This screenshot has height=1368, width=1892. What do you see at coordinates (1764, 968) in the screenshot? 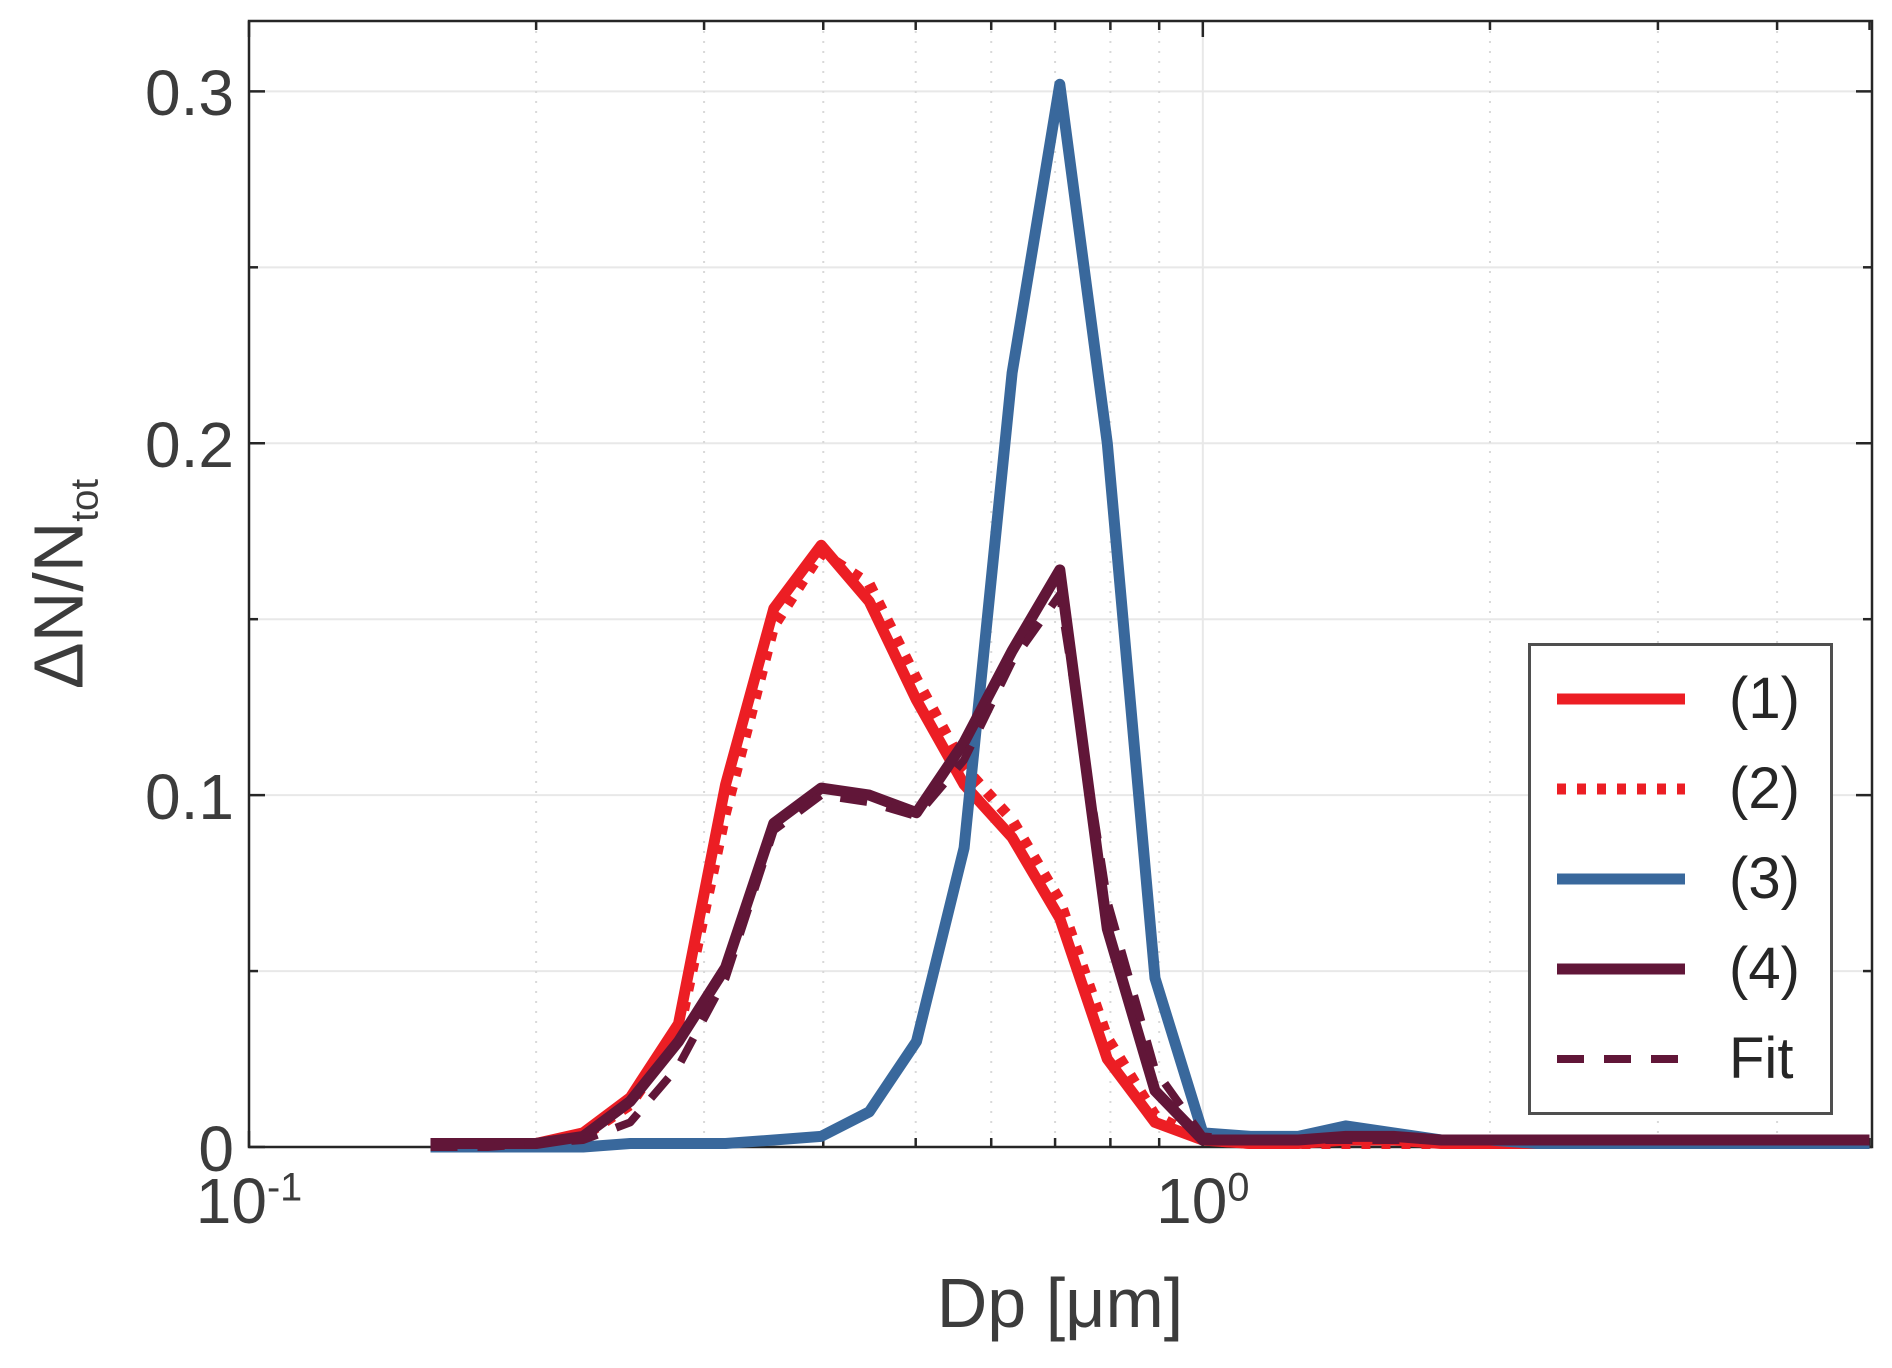
I see `legend-label-4: (4)` at bounding box center [1764, 968].